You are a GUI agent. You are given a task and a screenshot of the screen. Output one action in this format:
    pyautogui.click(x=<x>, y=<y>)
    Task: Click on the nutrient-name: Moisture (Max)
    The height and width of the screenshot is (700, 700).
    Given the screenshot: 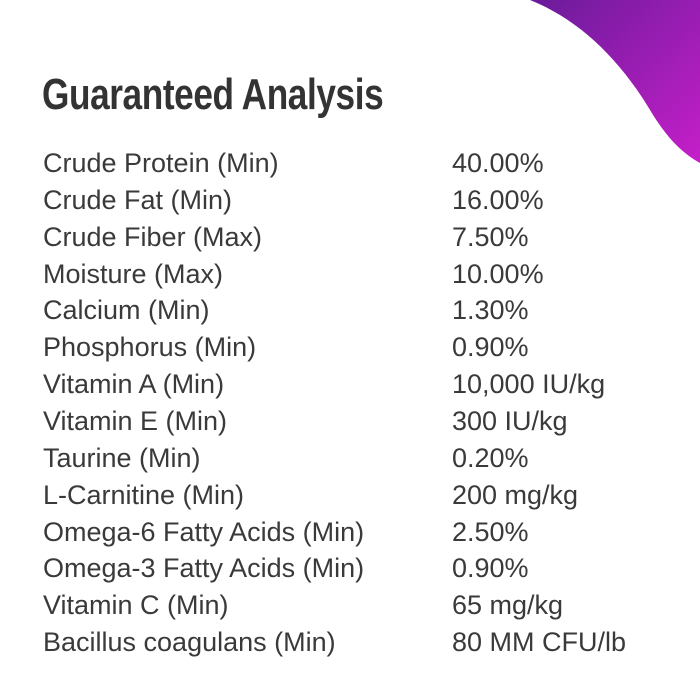 What is the action you would take?
    pyautogui.click(x=133, y=273)
    